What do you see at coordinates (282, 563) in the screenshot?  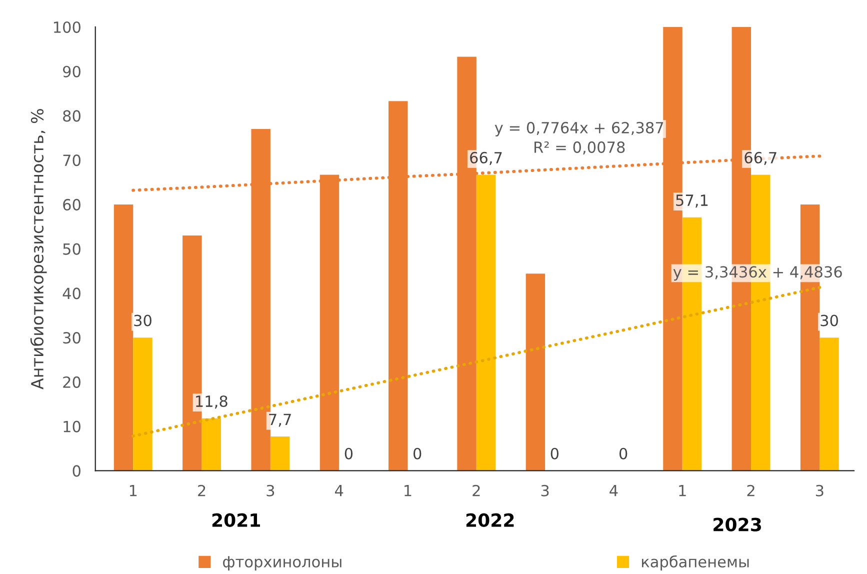 I see `legend-label: фторхинолоны` at bounding box center [282, 563].